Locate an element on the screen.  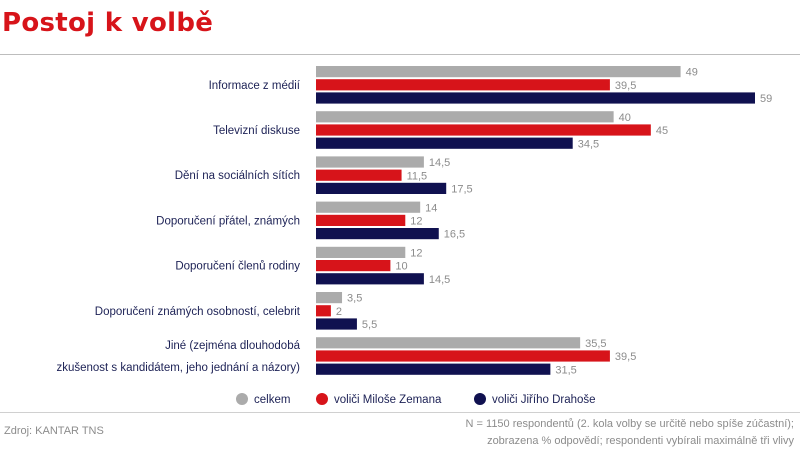
category-label: Doporučení členů rodiny is located at coordinates (237, 267).